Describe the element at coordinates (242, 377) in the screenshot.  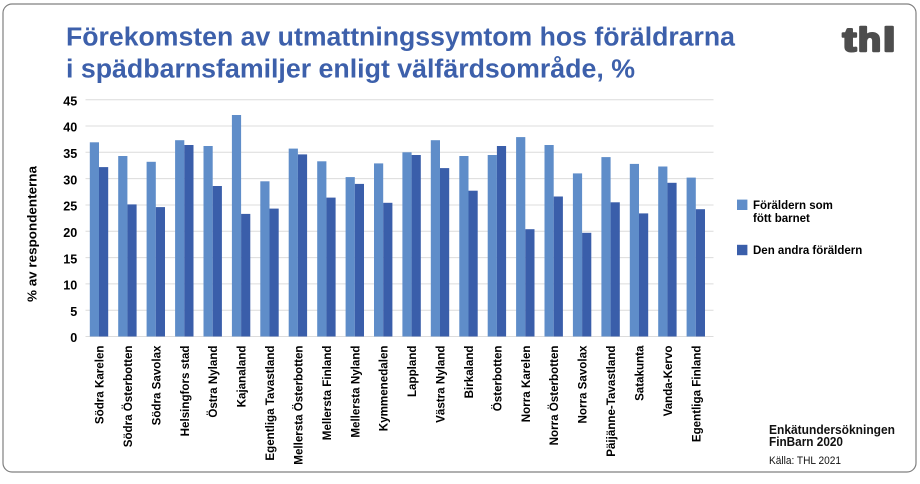
I see `svg-text: Kajanaland` at that location.